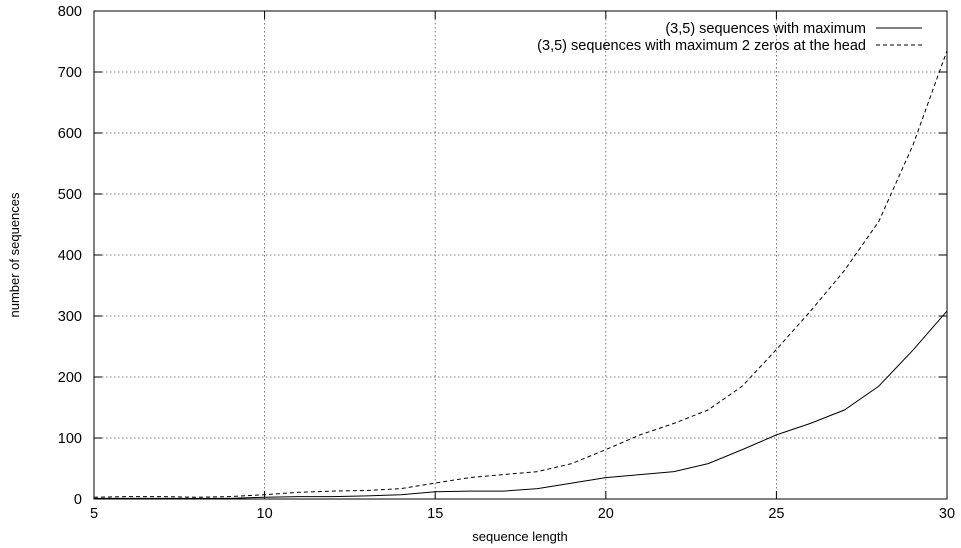 The width and height of the screenshot is (961, 548). Describe the element at coordinates (606, 514) in the screenshot. I see `x-tick-label-20: 20` at that location.